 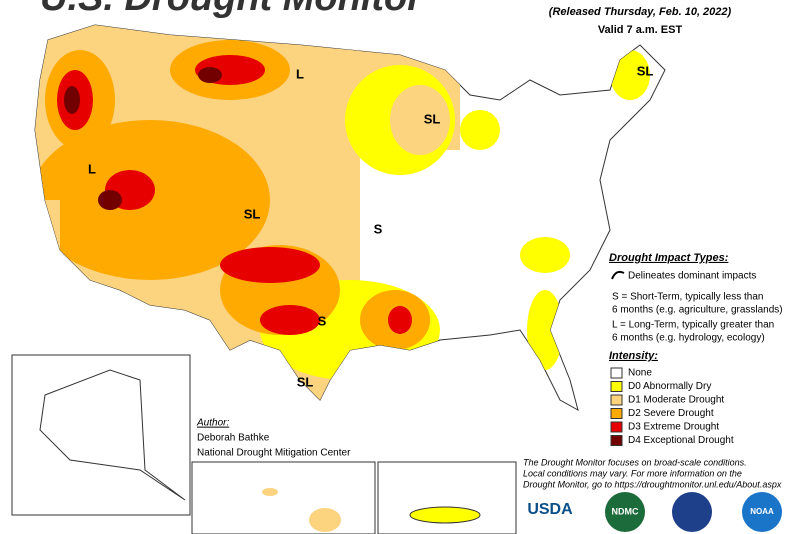 What do you see at coordinates (101, 435) in the screenshot?
I see `alaska-inset` at bounding box center [101, 435].